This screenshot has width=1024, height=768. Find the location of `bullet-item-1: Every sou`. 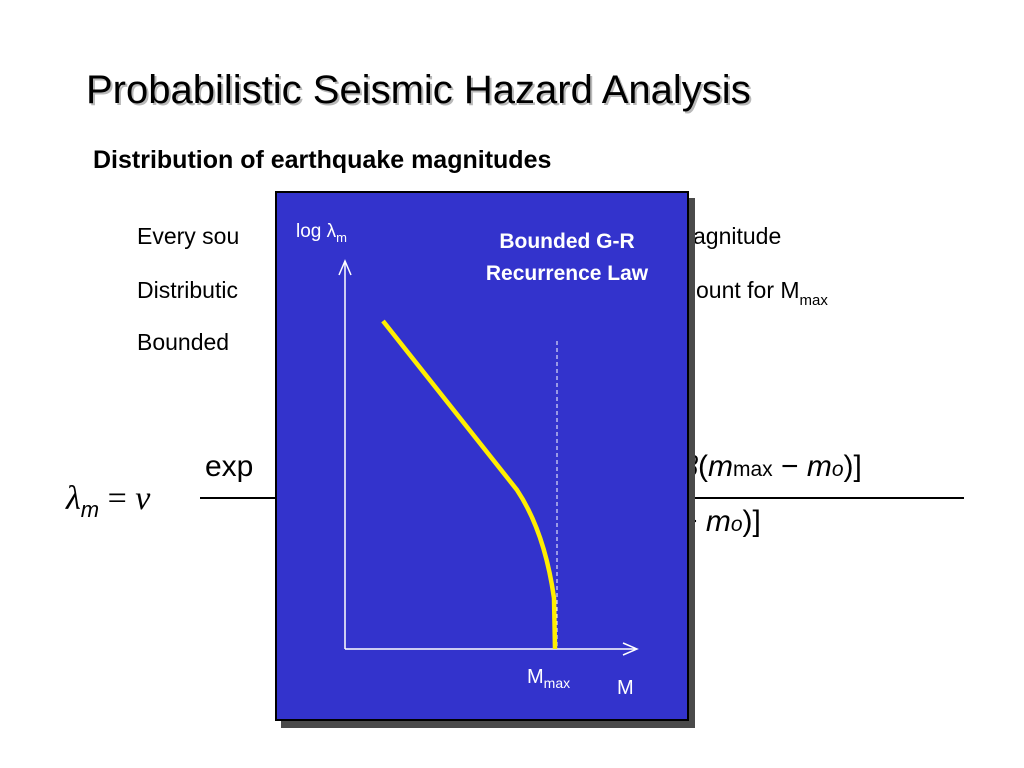

bullet-item-1: Every sou is located at coordinates (188, 236).